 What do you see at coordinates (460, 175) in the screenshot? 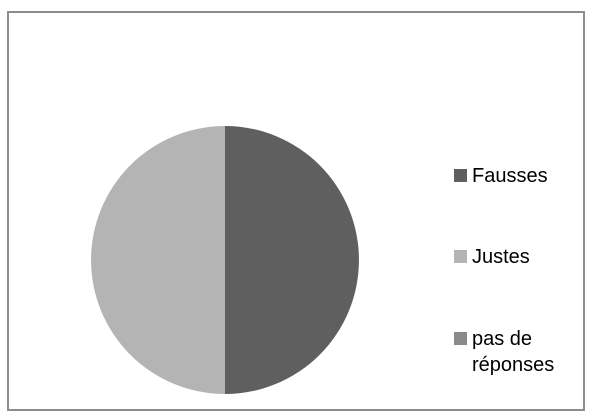
I see `legend-swatch-fausses` at bounding box center [460, 175].